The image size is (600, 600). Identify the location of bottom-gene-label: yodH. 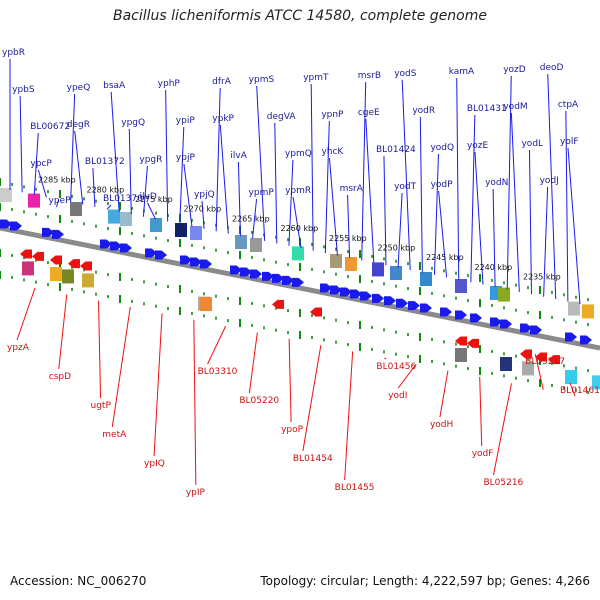
(441, 425).